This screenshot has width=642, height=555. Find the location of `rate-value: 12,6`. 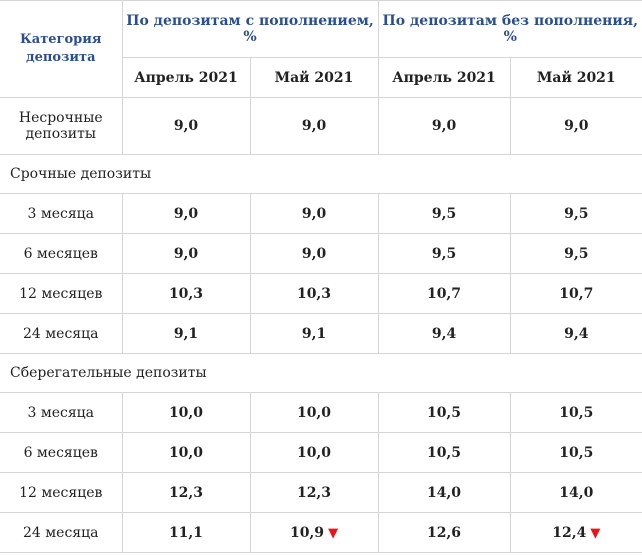

rate-value: 12,6 is located at coordinates (444, 532).